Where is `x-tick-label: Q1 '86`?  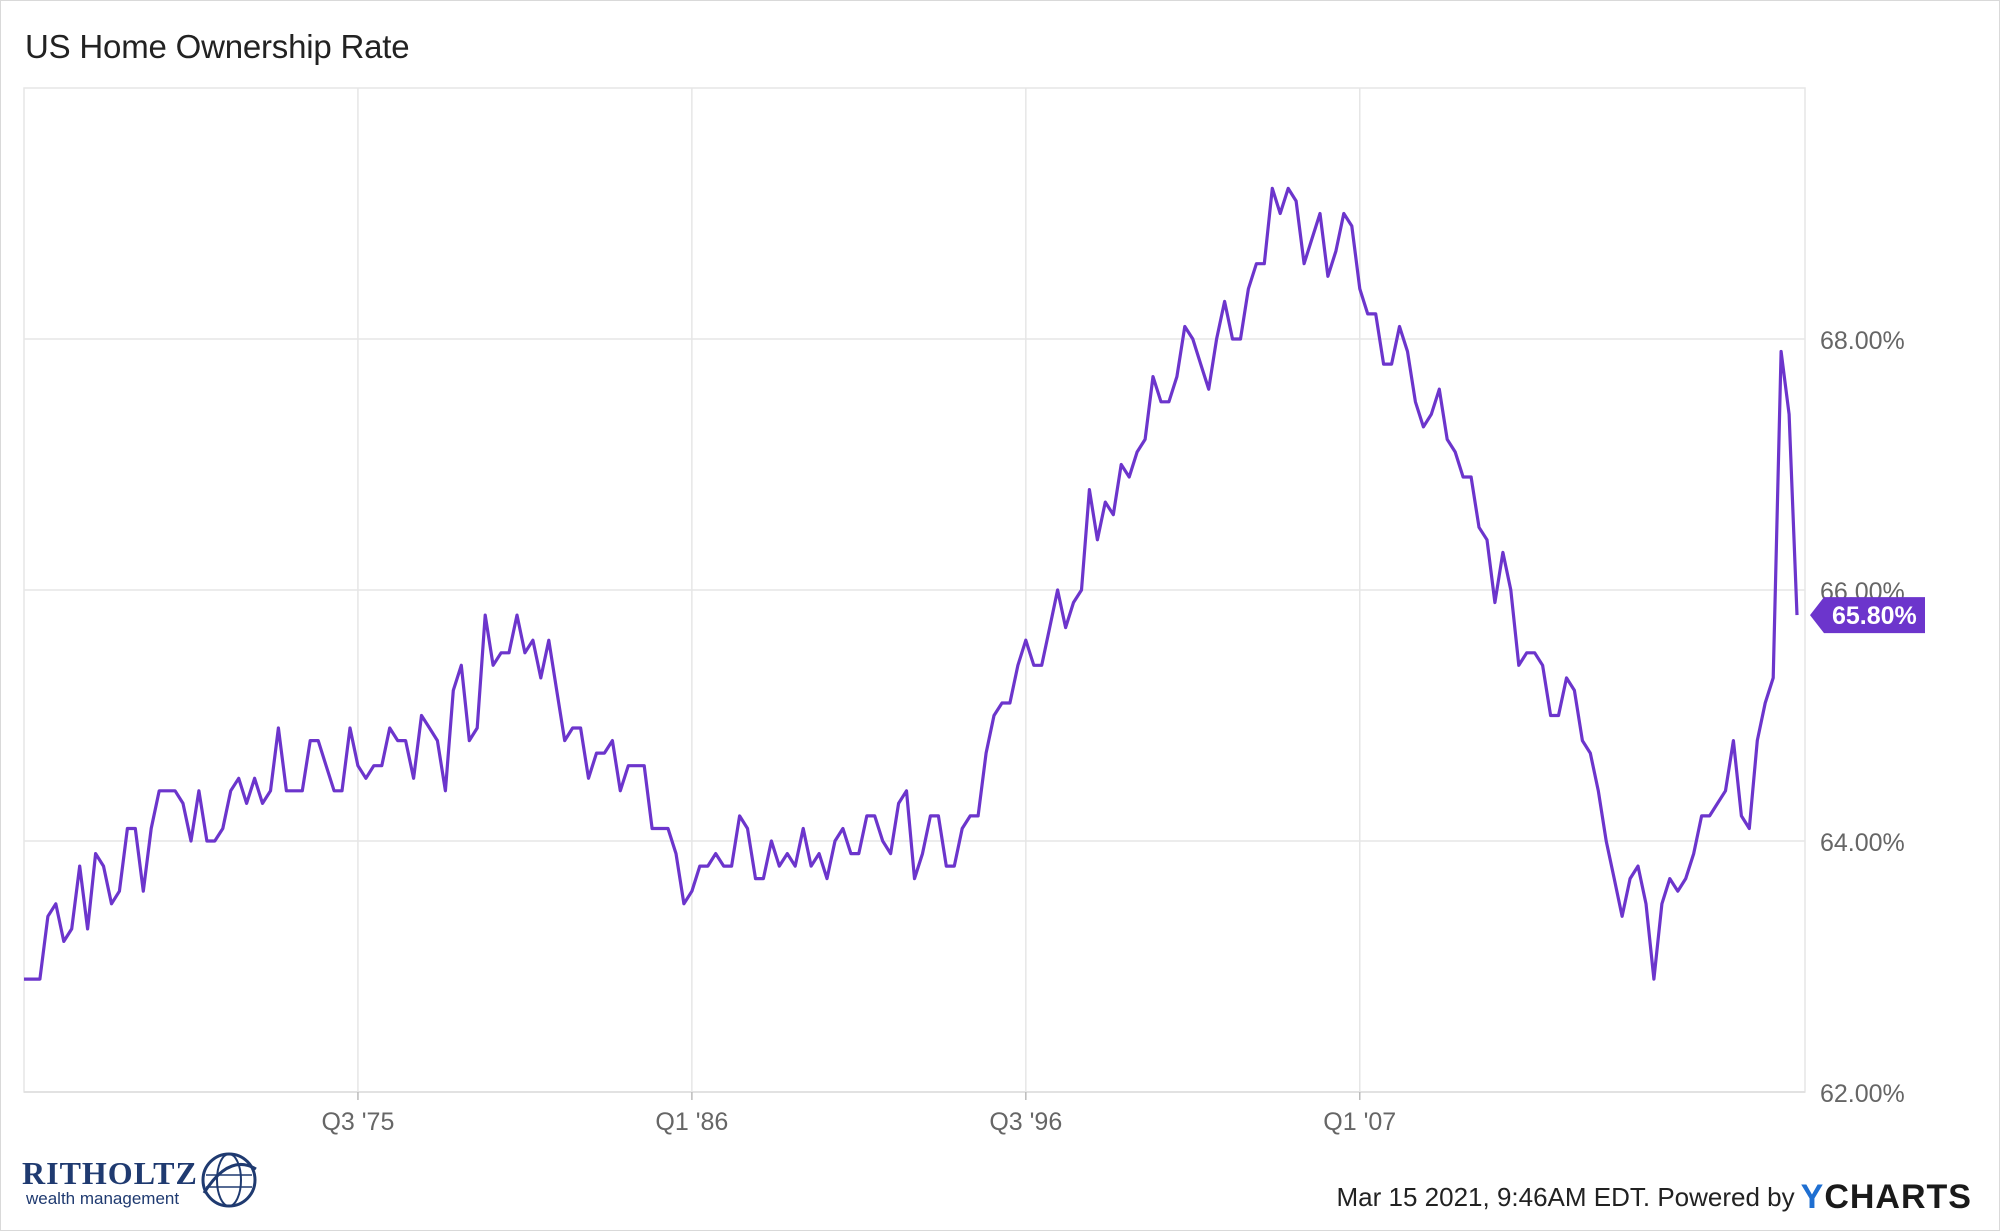
x-tick-label: Q1 '86 is located at coordinates (691, 1122).